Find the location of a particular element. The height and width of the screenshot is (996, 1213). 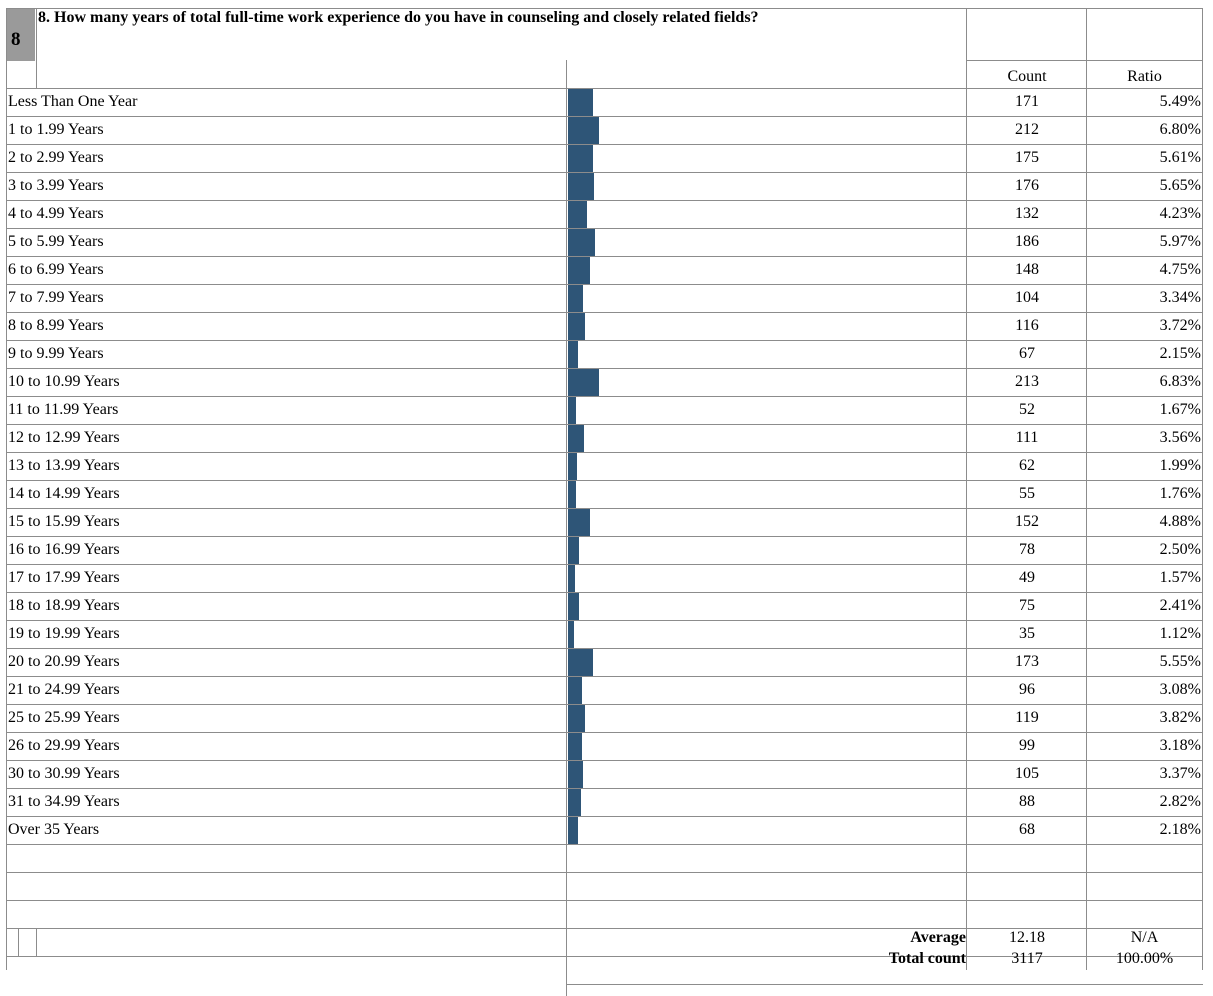

table-row-ratio: 1.76% is located at coordinates (1180, 493).